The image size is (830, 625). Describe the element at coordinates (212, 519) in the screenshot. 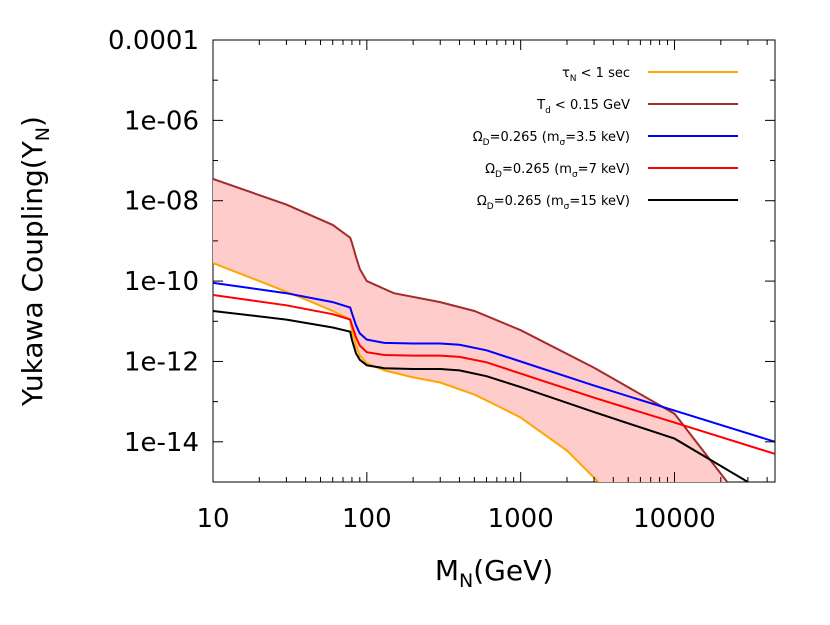

I see `x-tick-label: 10` at that location.